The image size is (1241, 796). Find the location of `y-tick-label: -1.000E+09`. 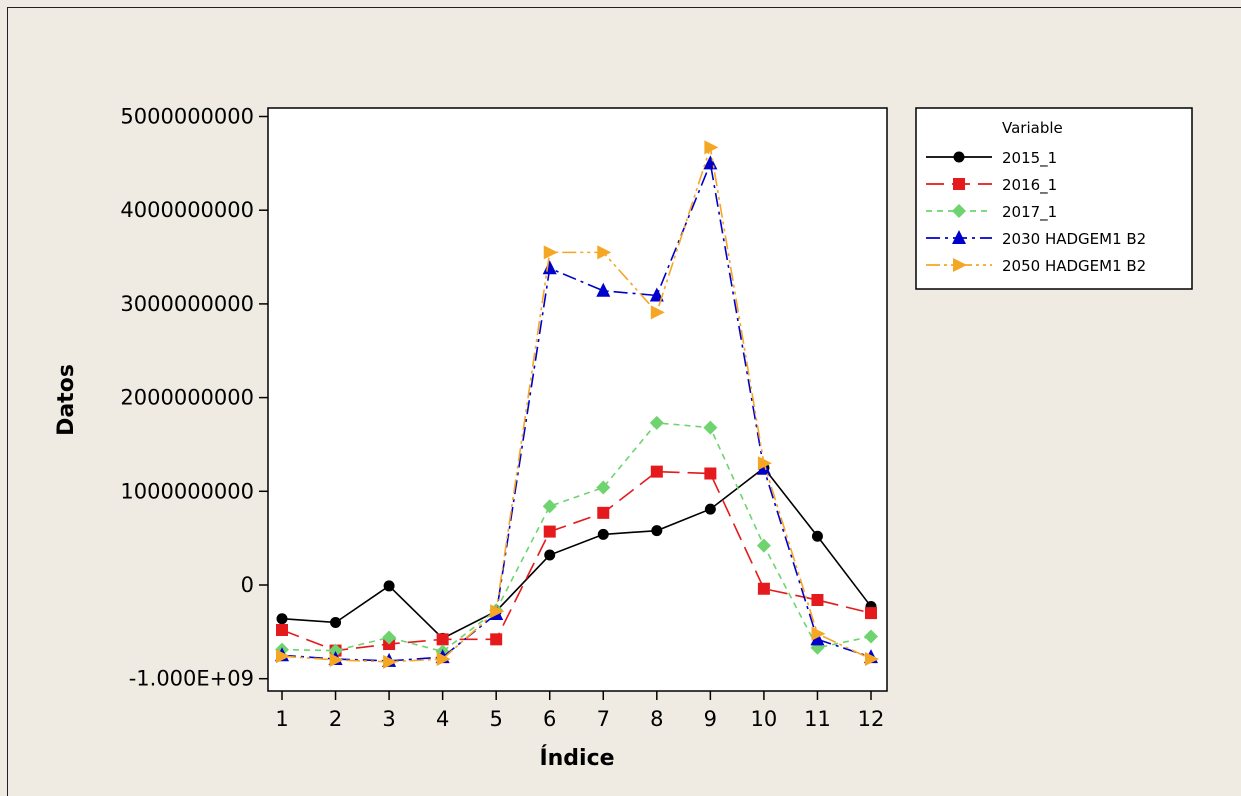

y-tick-label: -1.000E+09 is located at coordinates (191, 679).